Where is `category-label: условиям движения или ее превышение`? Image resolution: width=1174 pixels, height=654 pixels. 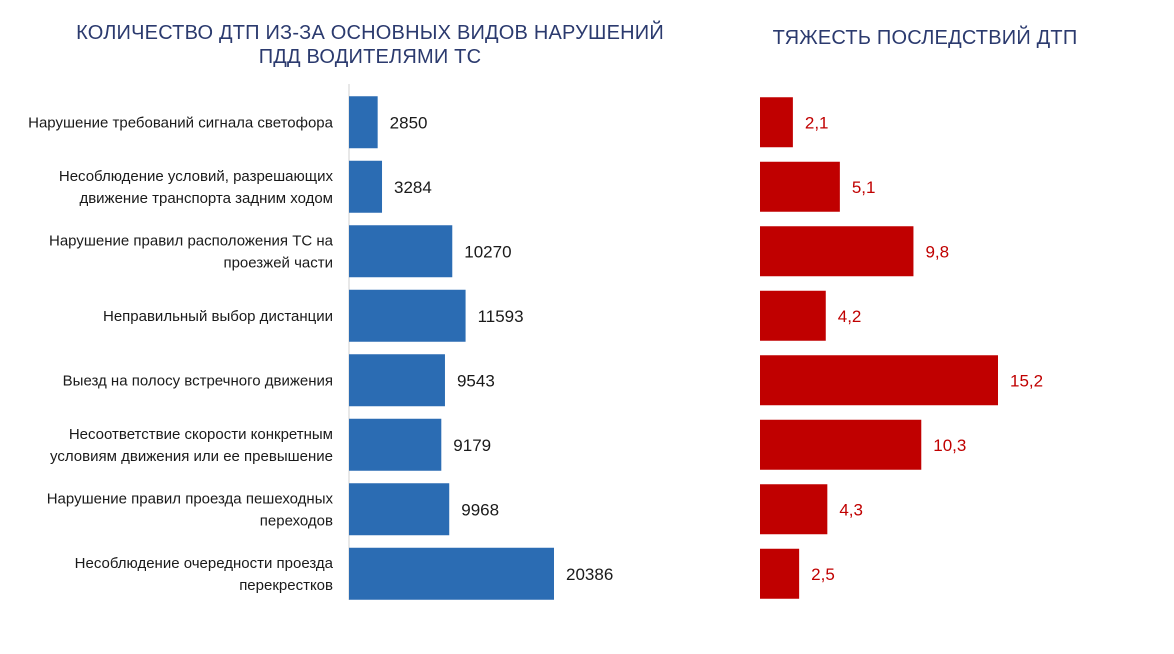
category-label: условиям движения или ее превышение is located at coordinates (191, 456).